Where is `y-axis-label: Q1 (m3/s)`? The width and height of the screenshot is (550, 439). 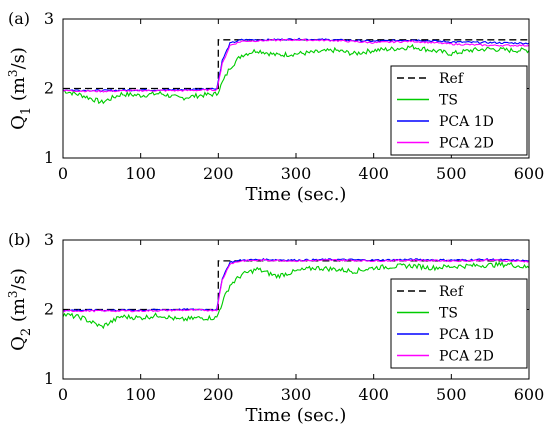 y-axis-label: Q1 (m3/s) is located at coordinates (20, 88).